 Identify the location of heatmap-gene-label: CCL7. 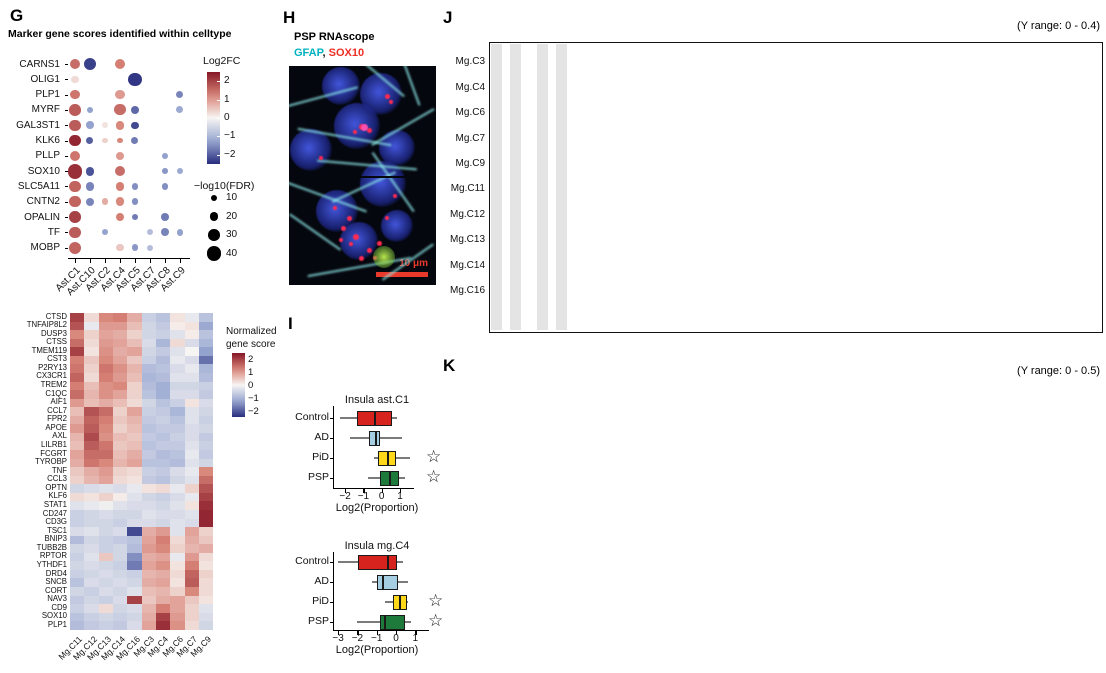
(57, 410).